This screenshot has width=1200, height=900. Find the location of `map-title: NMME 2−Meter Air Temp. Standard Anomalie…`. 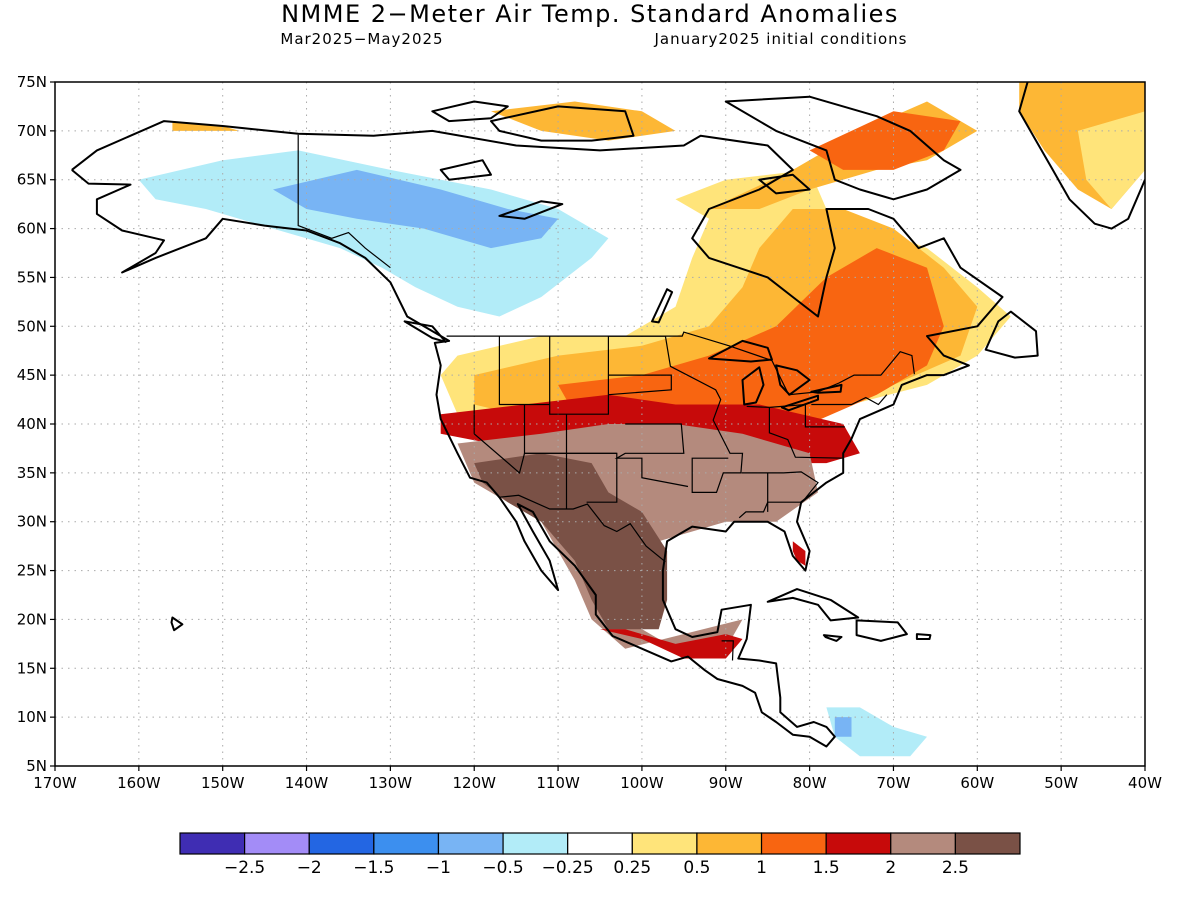

map-title: NMME 2−Meter Air Temp. Standard Anomalie… is located at coordinates (590, 14).